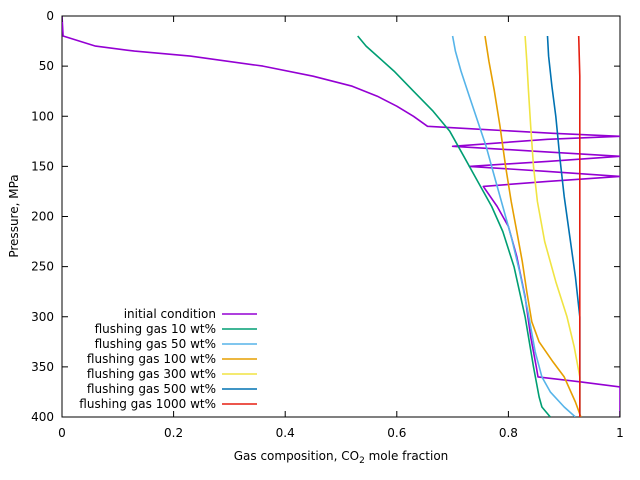 The image size is (640, 480). What do you see at coordinates (362, 461) in the screenshot?
I see `x-axis-label-subscript: 2` at bounding box center [362, 461].